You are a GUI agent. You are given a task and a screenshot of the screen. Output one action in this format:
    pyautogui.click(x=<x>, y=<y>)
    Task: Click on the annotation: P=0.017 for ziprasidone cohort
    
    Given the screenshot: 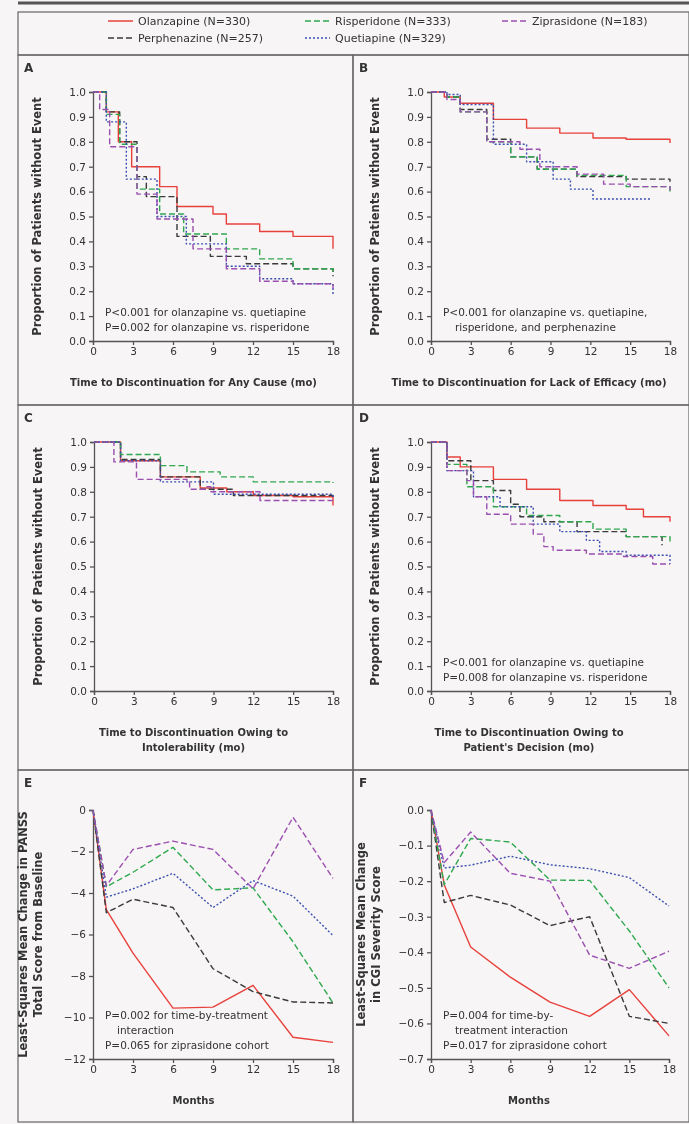 What is the action you would take?
    pyautogui.click(x=525, y=1045)
    